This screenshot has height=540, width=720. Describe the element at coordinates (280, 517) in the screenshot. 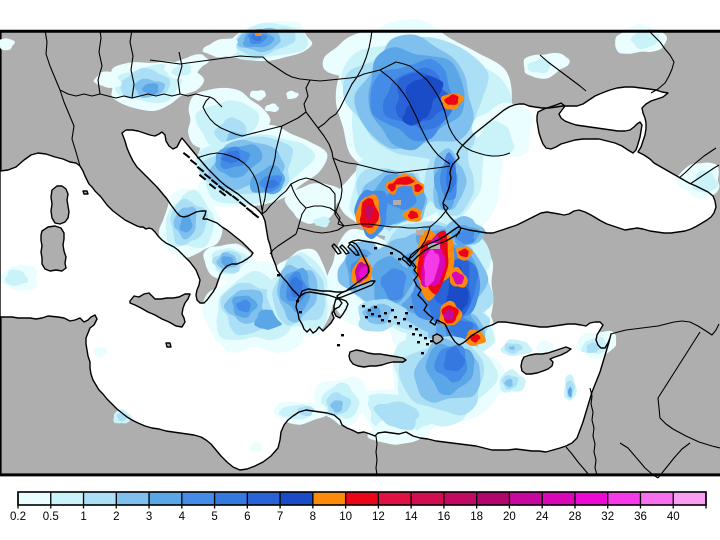

I see `svg-text: 7` at that location.